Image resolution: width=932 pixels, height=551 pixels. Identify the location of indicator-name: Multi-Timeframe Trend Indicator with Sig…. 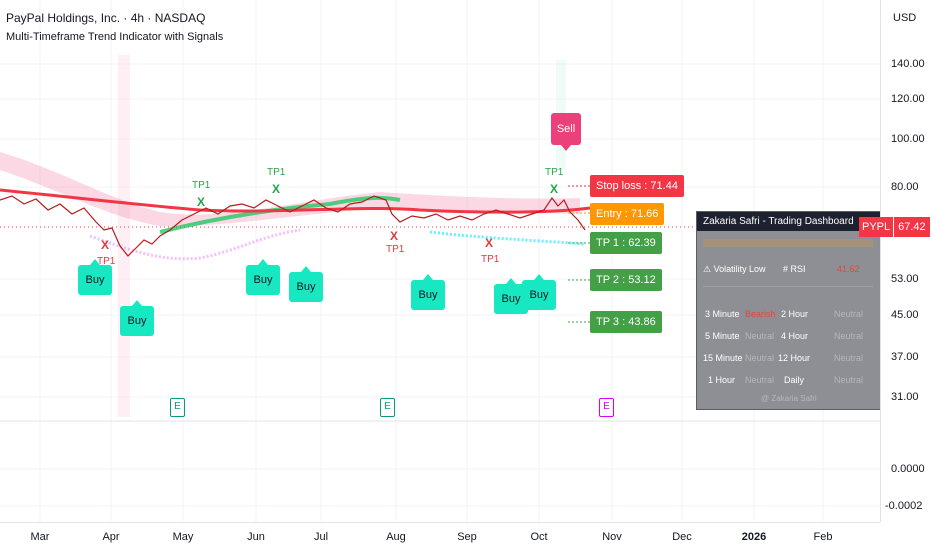
(115, 37).